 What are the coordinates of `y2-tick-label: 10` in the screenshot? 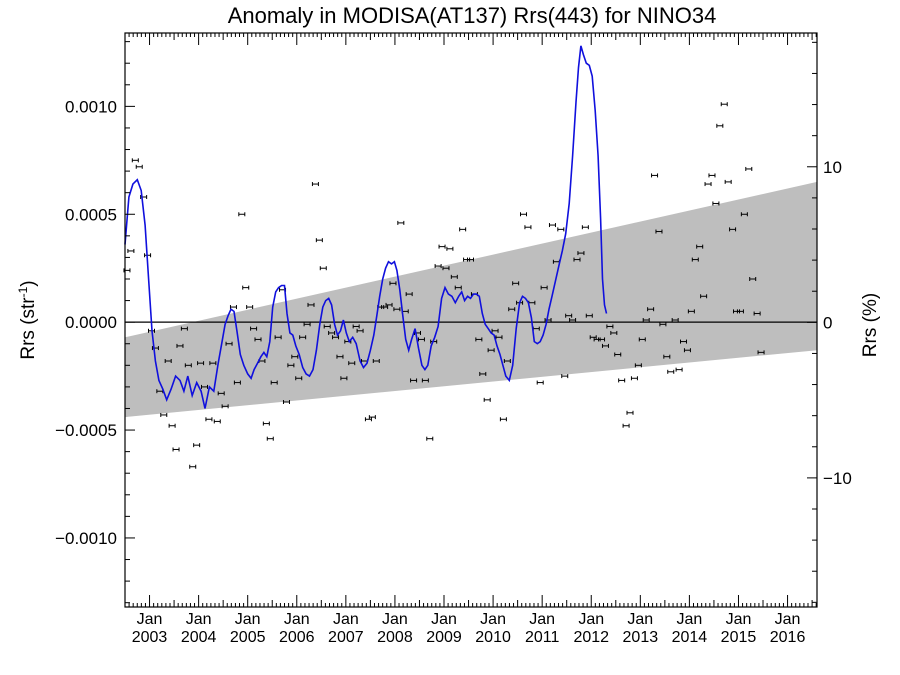 It's located at (832, 167).